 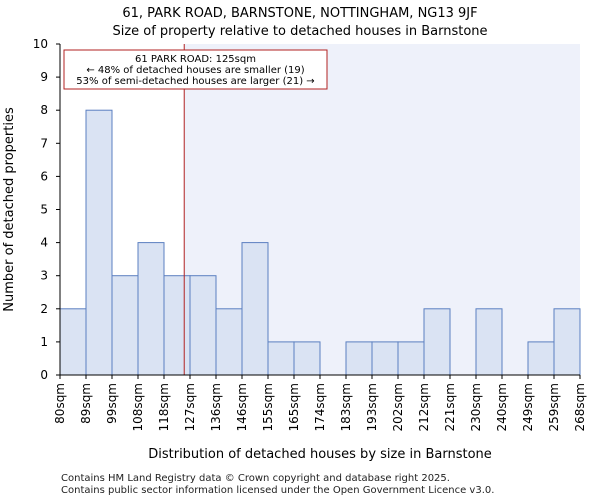 I want to click on y-tick-label: 3, so click(x=44, y=276).